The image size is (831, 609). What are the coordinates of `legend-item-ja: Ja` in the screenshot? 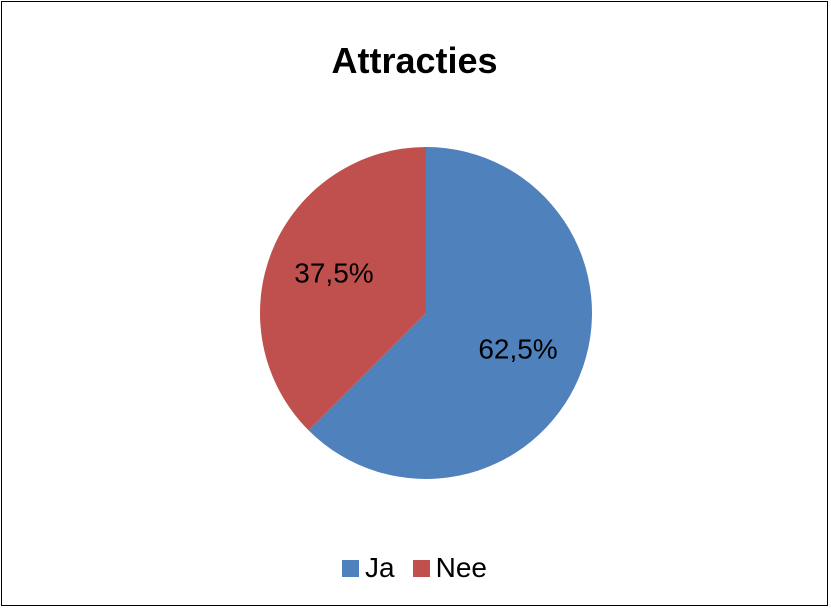 It's located at (368, 568).